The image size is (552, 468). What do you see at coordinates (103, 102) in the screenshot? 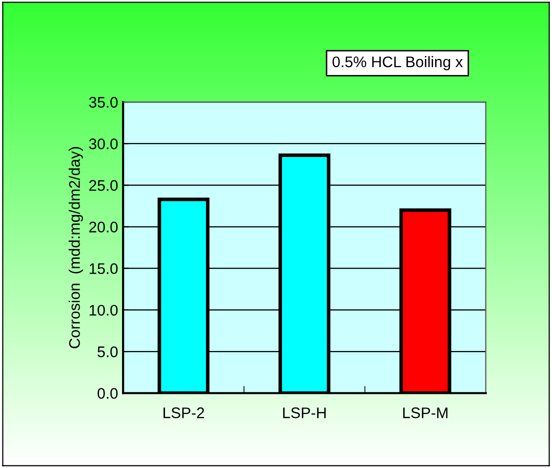
I see `y-tick-label: 35.0` at bounding box center [103, 102].